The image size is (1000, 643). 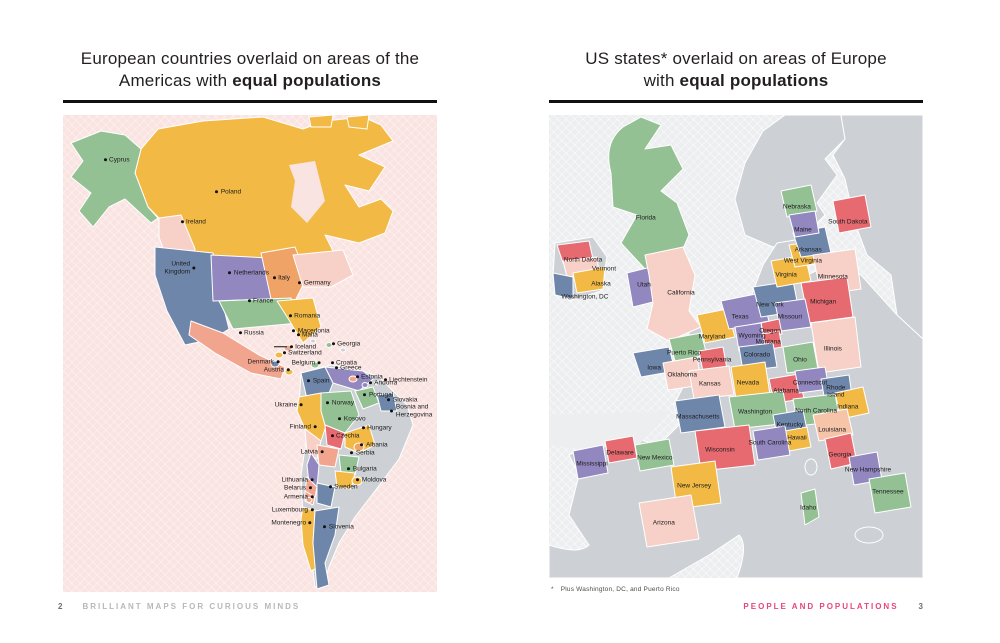 I want to click on left-title-line2-prefix: Americas with, so click(x=175, y=80).